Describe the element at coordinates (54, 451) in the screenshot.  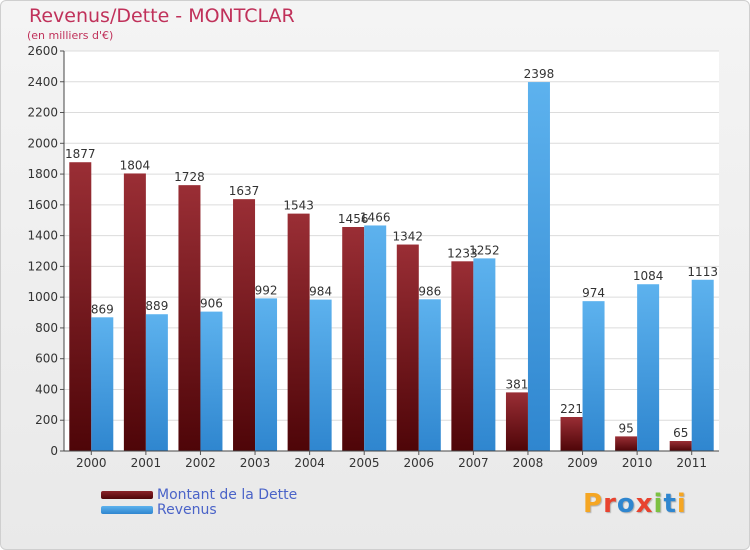
I see `y-tick-label: 0` at that location.